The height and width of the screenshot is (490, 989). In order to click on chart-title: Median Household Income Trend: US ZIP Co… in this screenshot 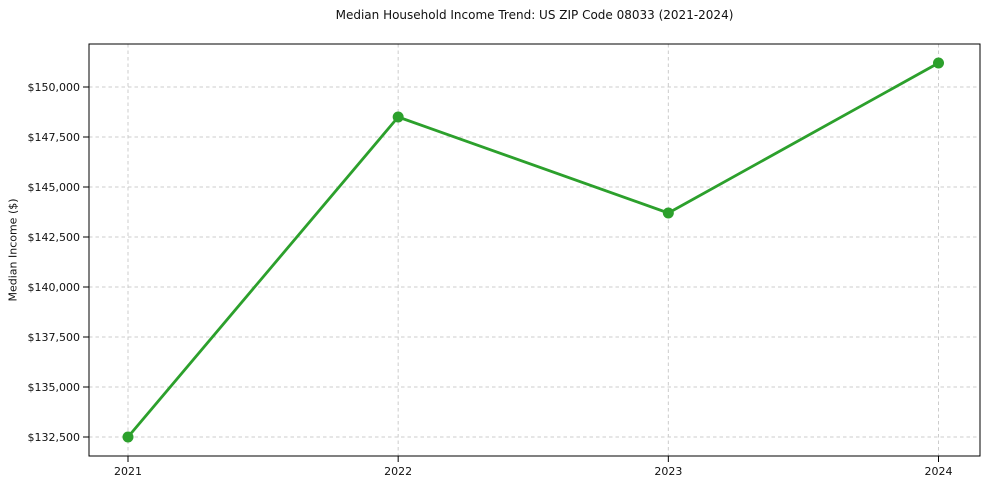, I will do `click(534, 15)`.